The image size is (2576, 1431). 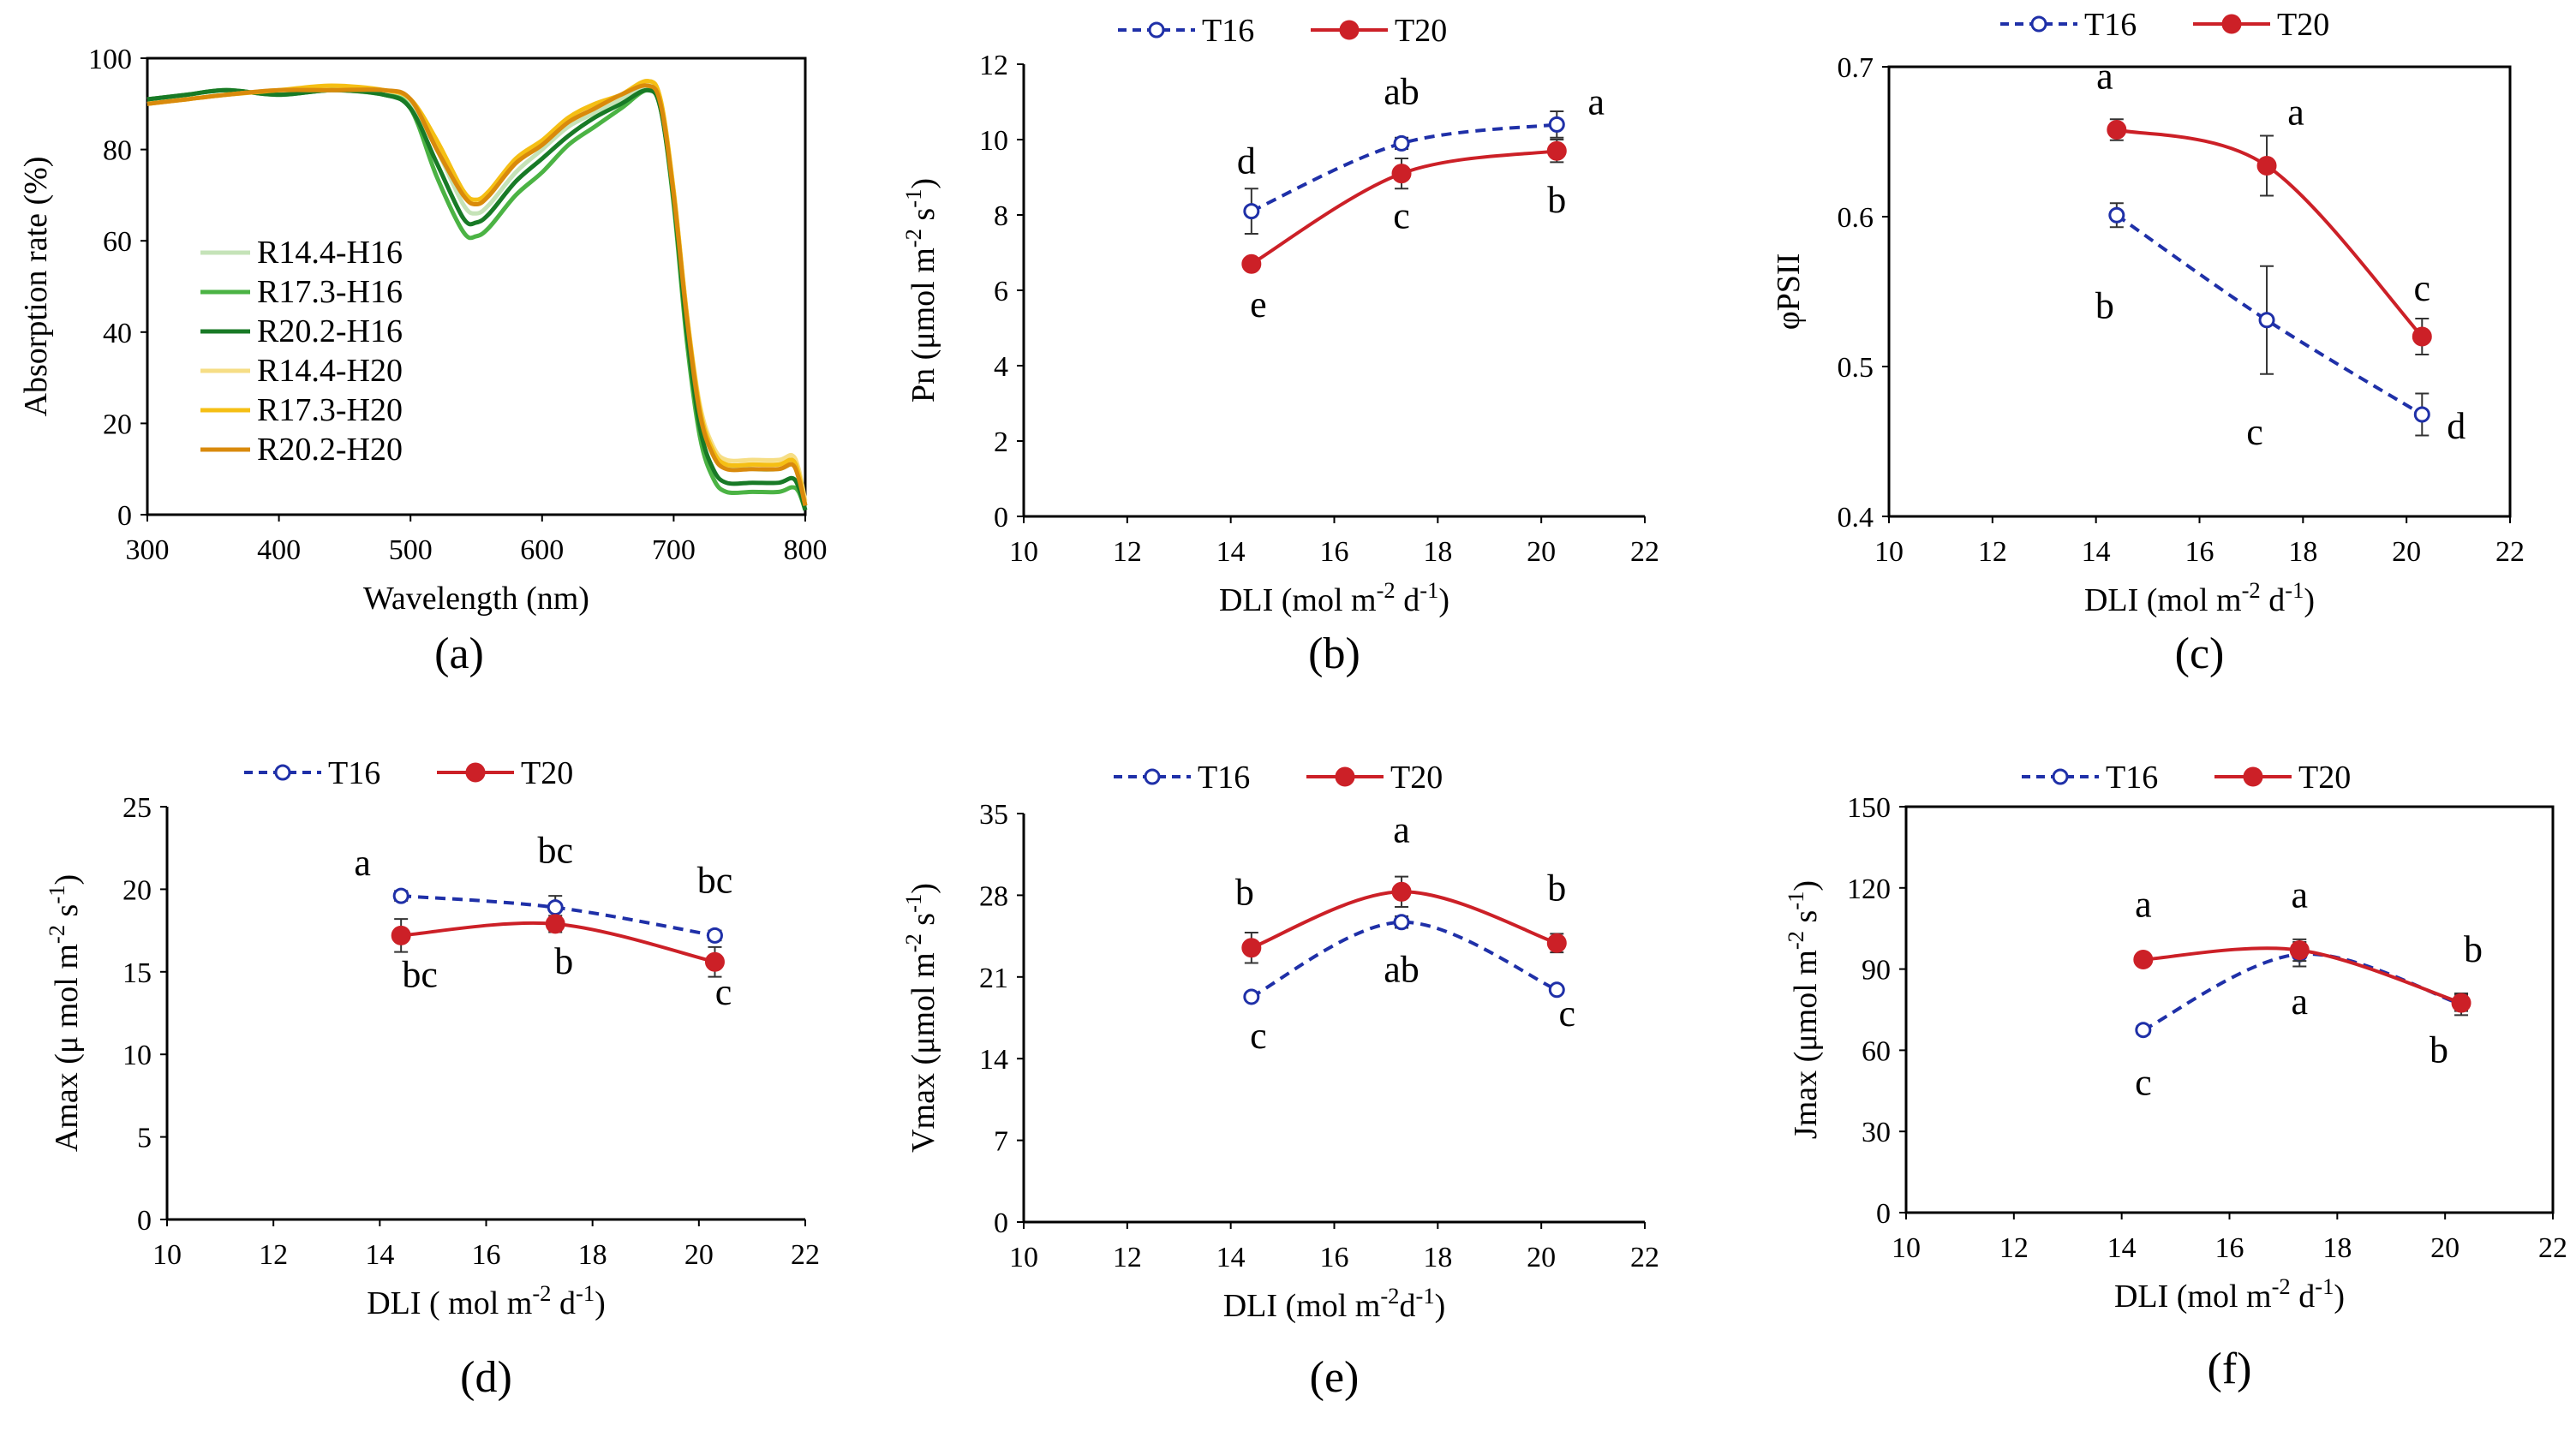 I want to click on y-tick-label: 150, so click(x=1869, y=808).